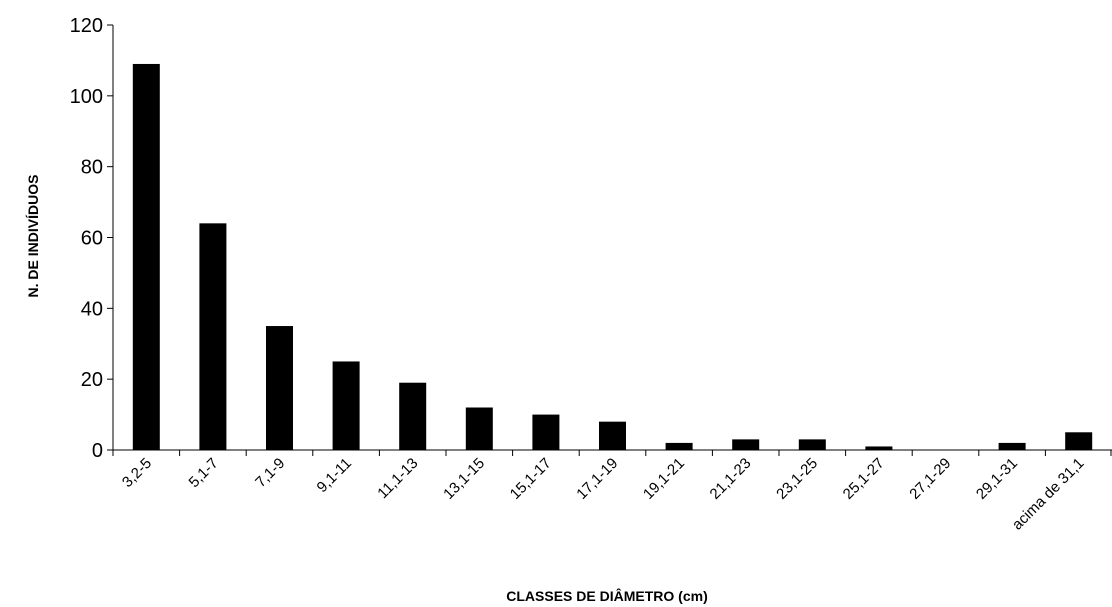  Describe the element at coordinates (731, 479) in the screenshot. I see `x-tick-label: 21,1-23` at that location.